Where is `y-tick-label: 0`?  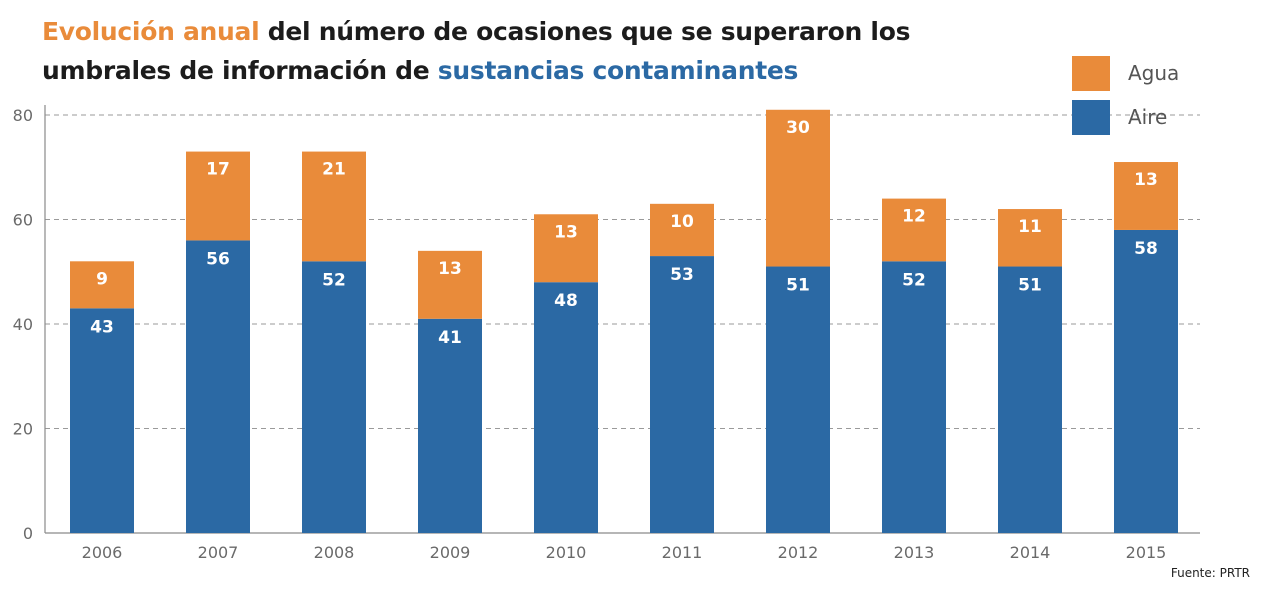 y-tick-label: 0 is located at coordinates (28, 533).